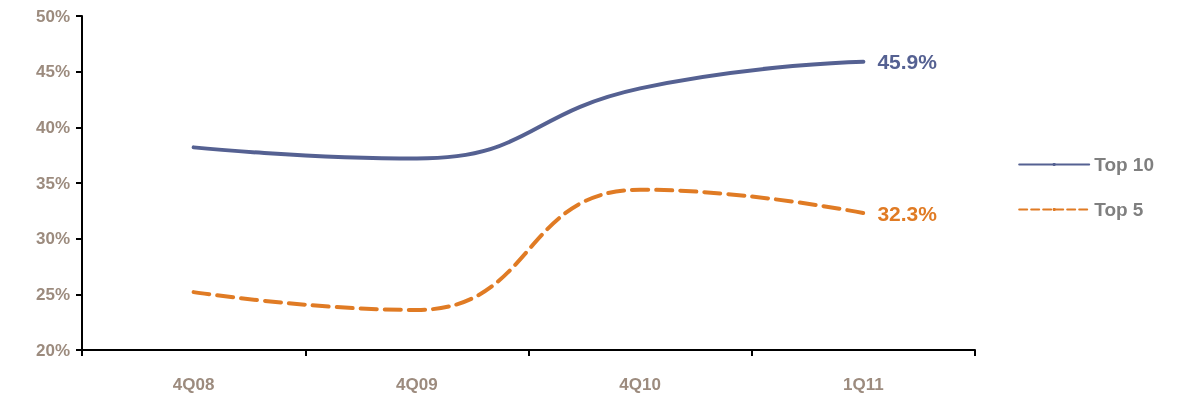  Describe the element at coordinates (528, 110) in the screenshot. I see `line-series` at that location.